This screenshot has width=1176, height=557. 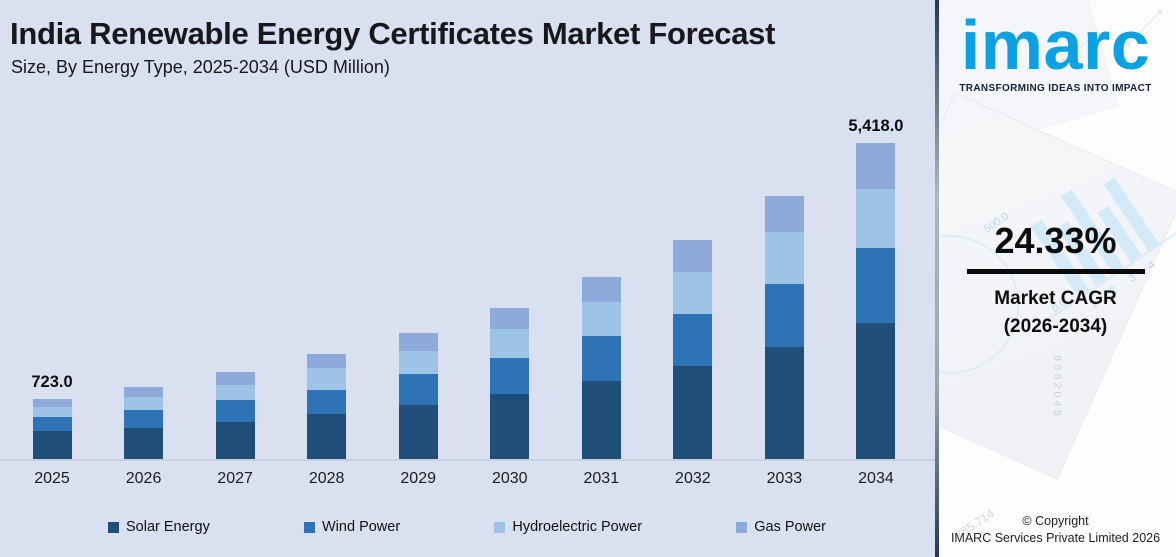 I want to click on bar-2025, so click(x=52, y=428).